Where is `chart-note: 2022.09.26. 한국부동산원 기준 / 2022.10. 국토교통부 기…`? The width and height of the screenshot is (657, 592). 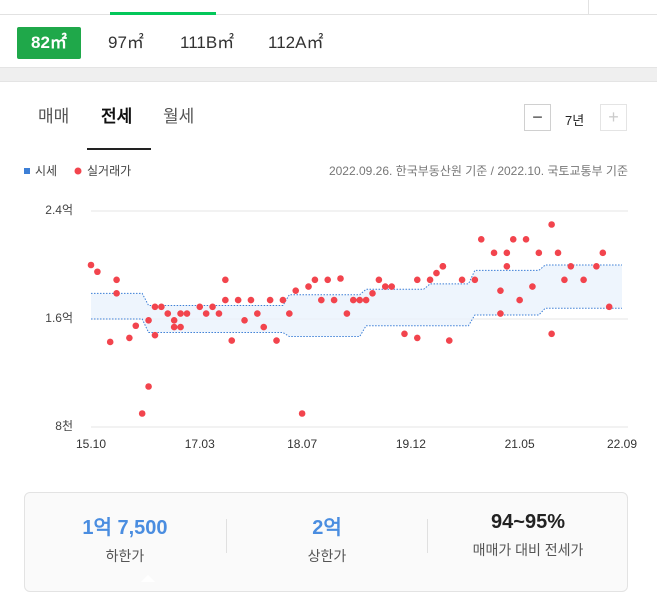 chart-note: 2022.09.26. 한국부동산원 기준 / 2022.10. 국토교통부 기… is located at coordinates (478, 171).